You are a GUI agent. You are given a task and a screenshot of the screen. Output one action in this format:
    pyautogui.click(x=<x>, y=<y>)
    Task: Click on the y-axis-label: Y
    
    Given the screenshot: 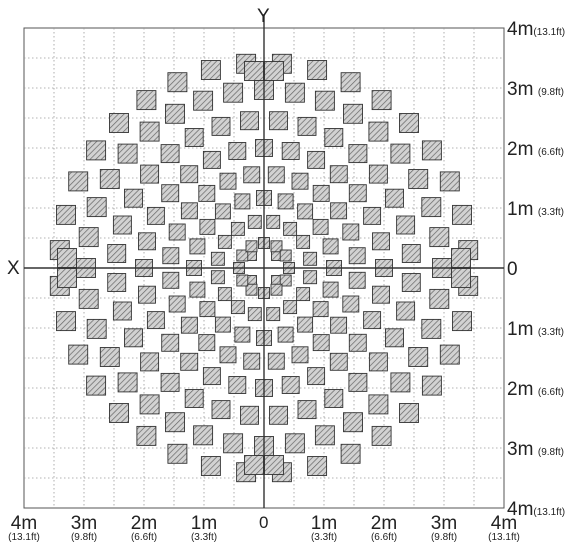 What is the action you would take?
    pyautogui.click(x=263, y=16)
    